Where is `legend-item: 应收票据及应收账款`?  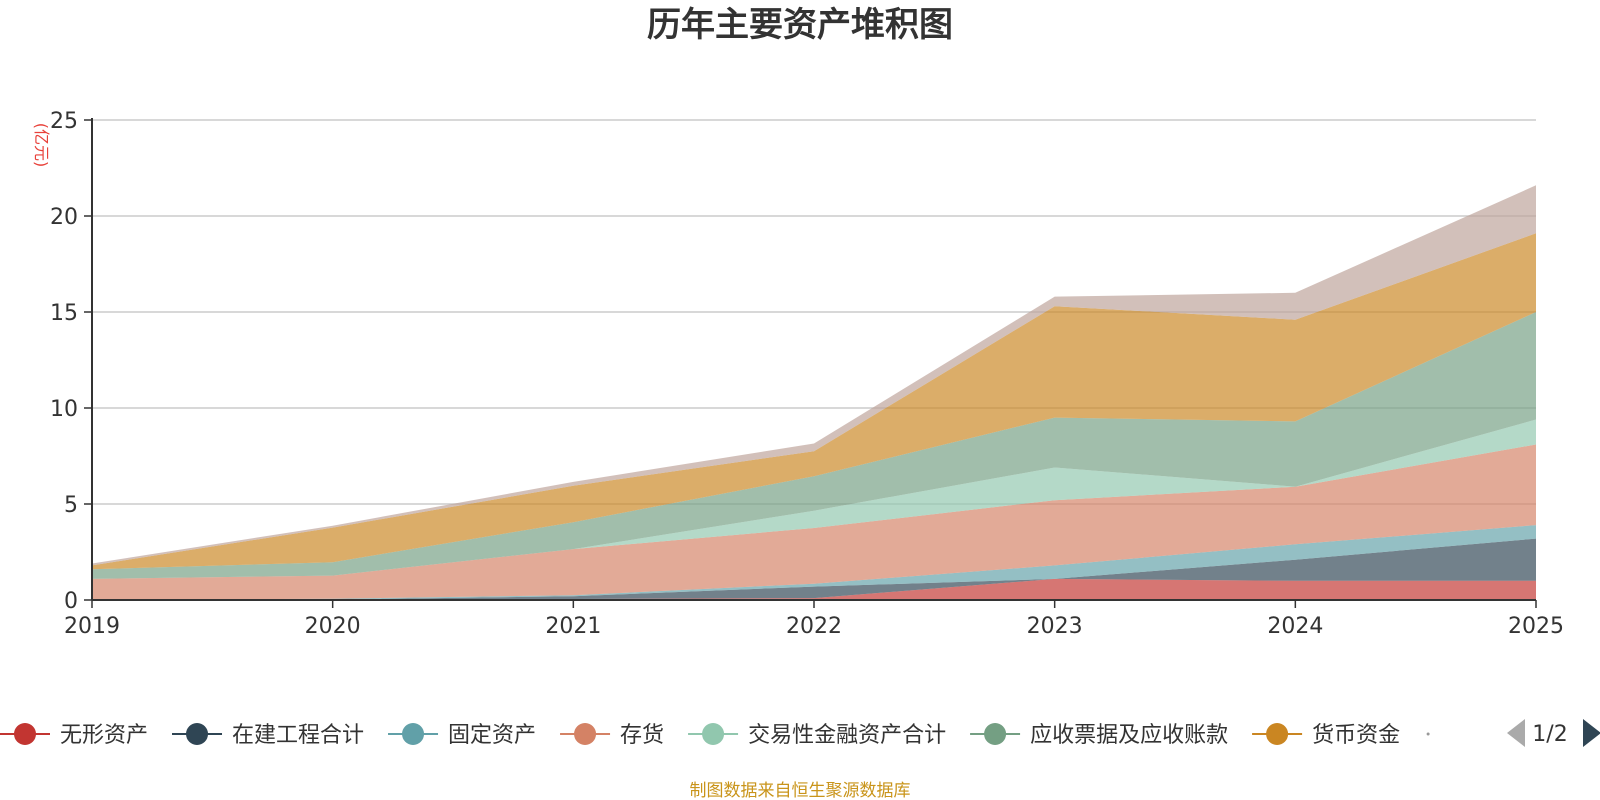
legend-item: 应收票据及应收账款 is located at coordinates (1099, 735).